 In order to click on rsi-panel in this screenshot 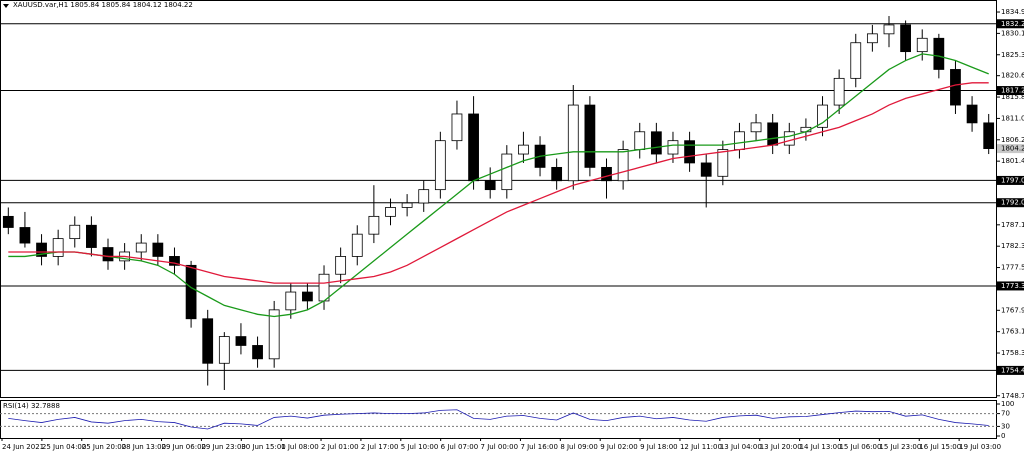, I will do `click(498, 419)`.